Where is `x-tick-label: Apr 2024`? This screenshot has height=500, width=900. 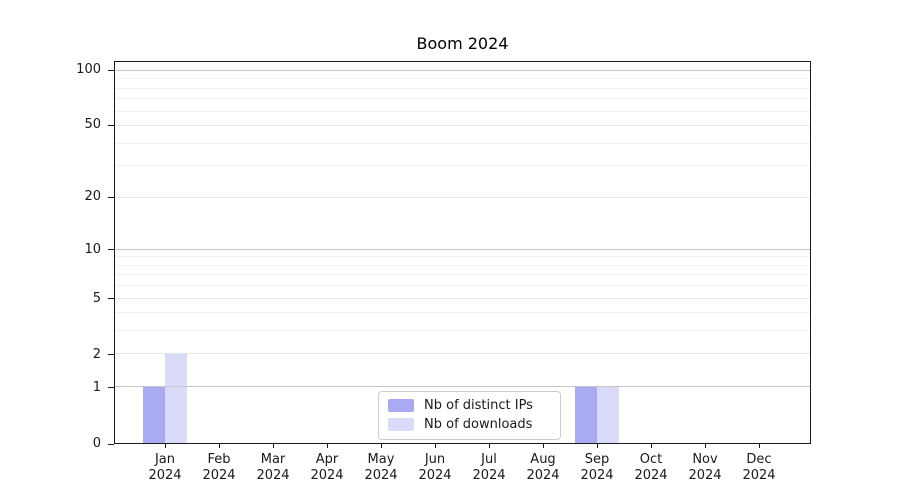
x-tick-label: Apr 2024 is located at coordinates (327, 468).